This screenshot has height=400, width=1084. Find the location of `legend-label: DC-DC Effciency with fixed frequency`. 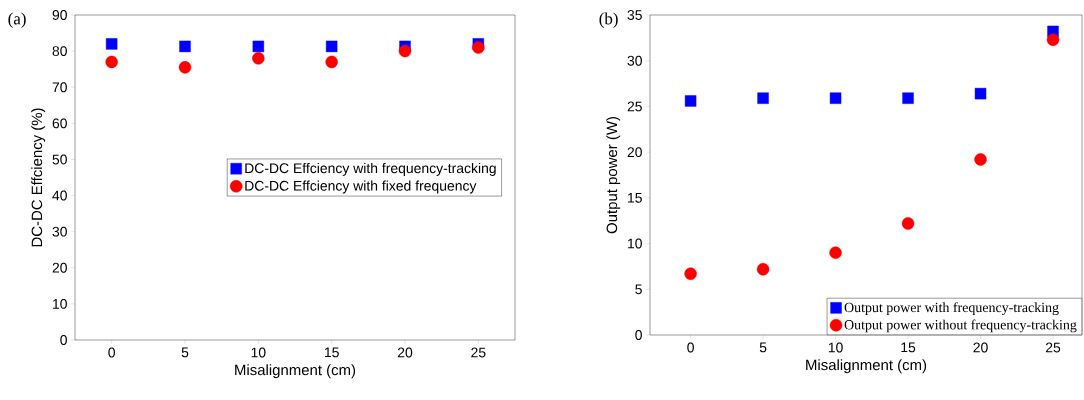

legend-label: DC-DC Effciency with fixed frequency is located at coordinates (361, 187).